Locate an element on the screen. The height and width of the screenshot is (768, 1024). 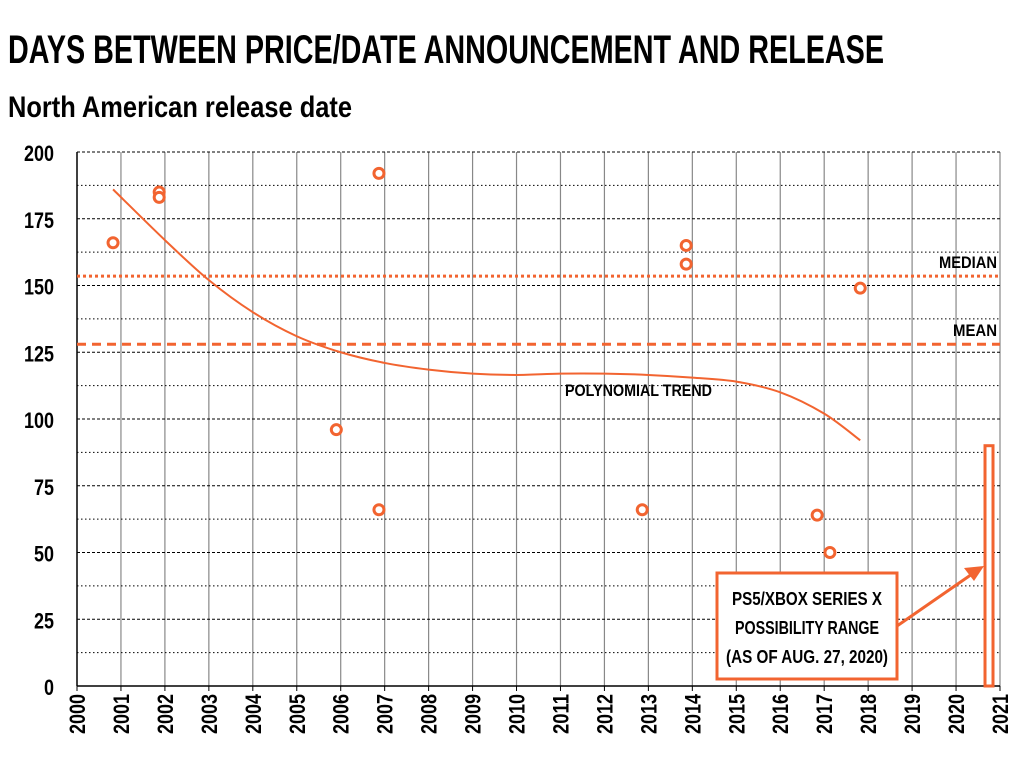
y-tick-label: 175 is located at coordinates (39, 220).